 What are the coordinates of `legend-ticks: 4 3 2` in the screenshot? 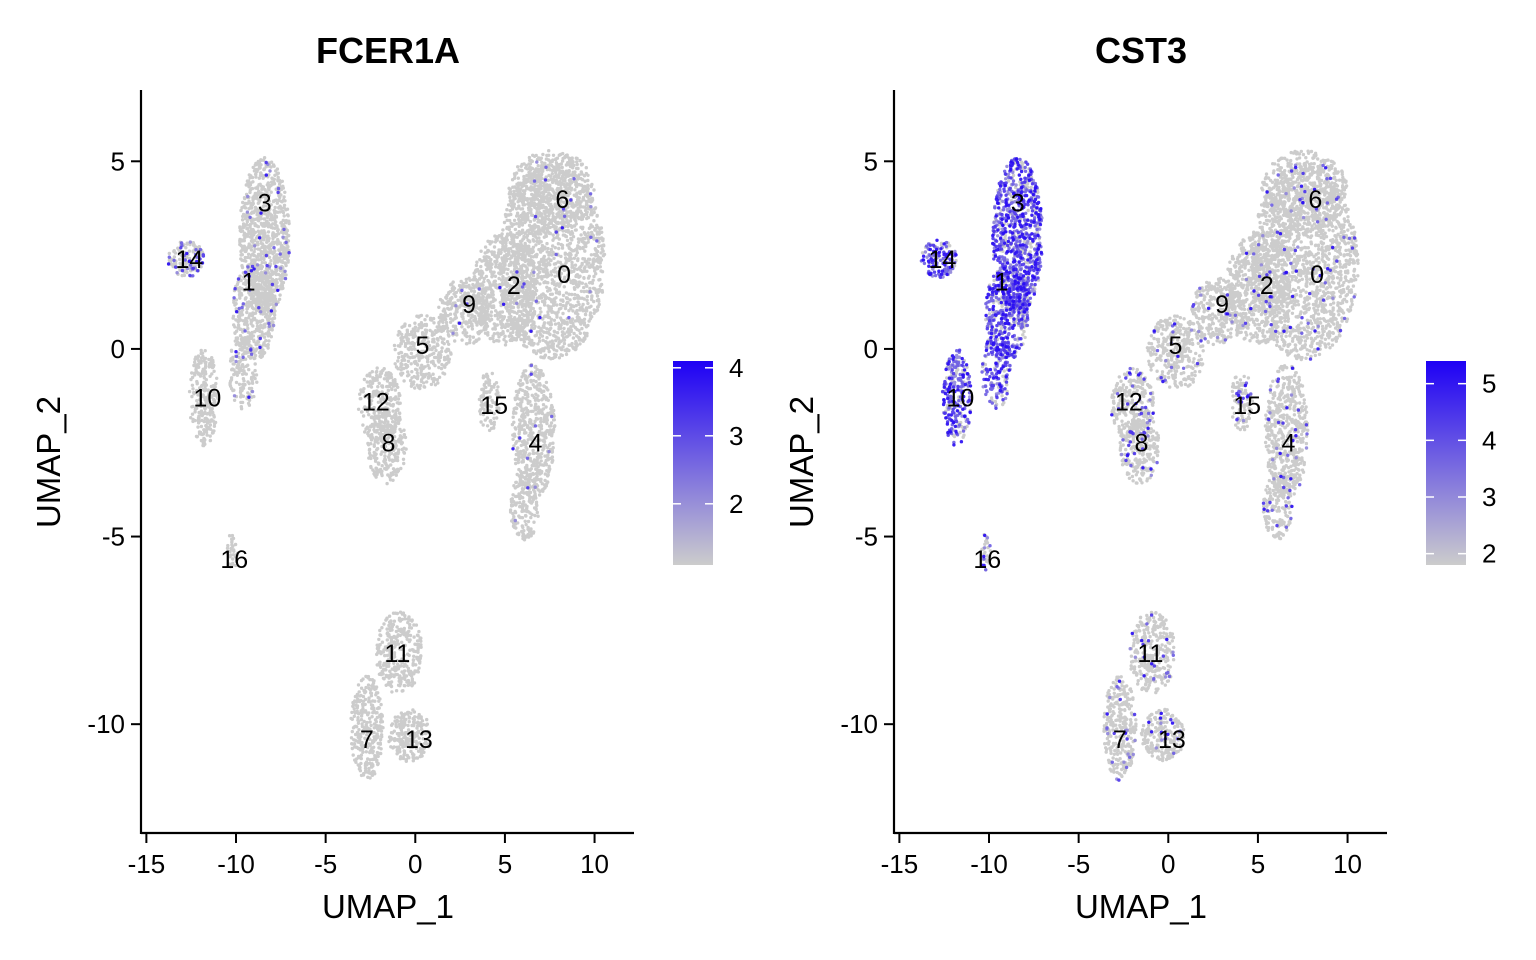 It's located at (708, 436).